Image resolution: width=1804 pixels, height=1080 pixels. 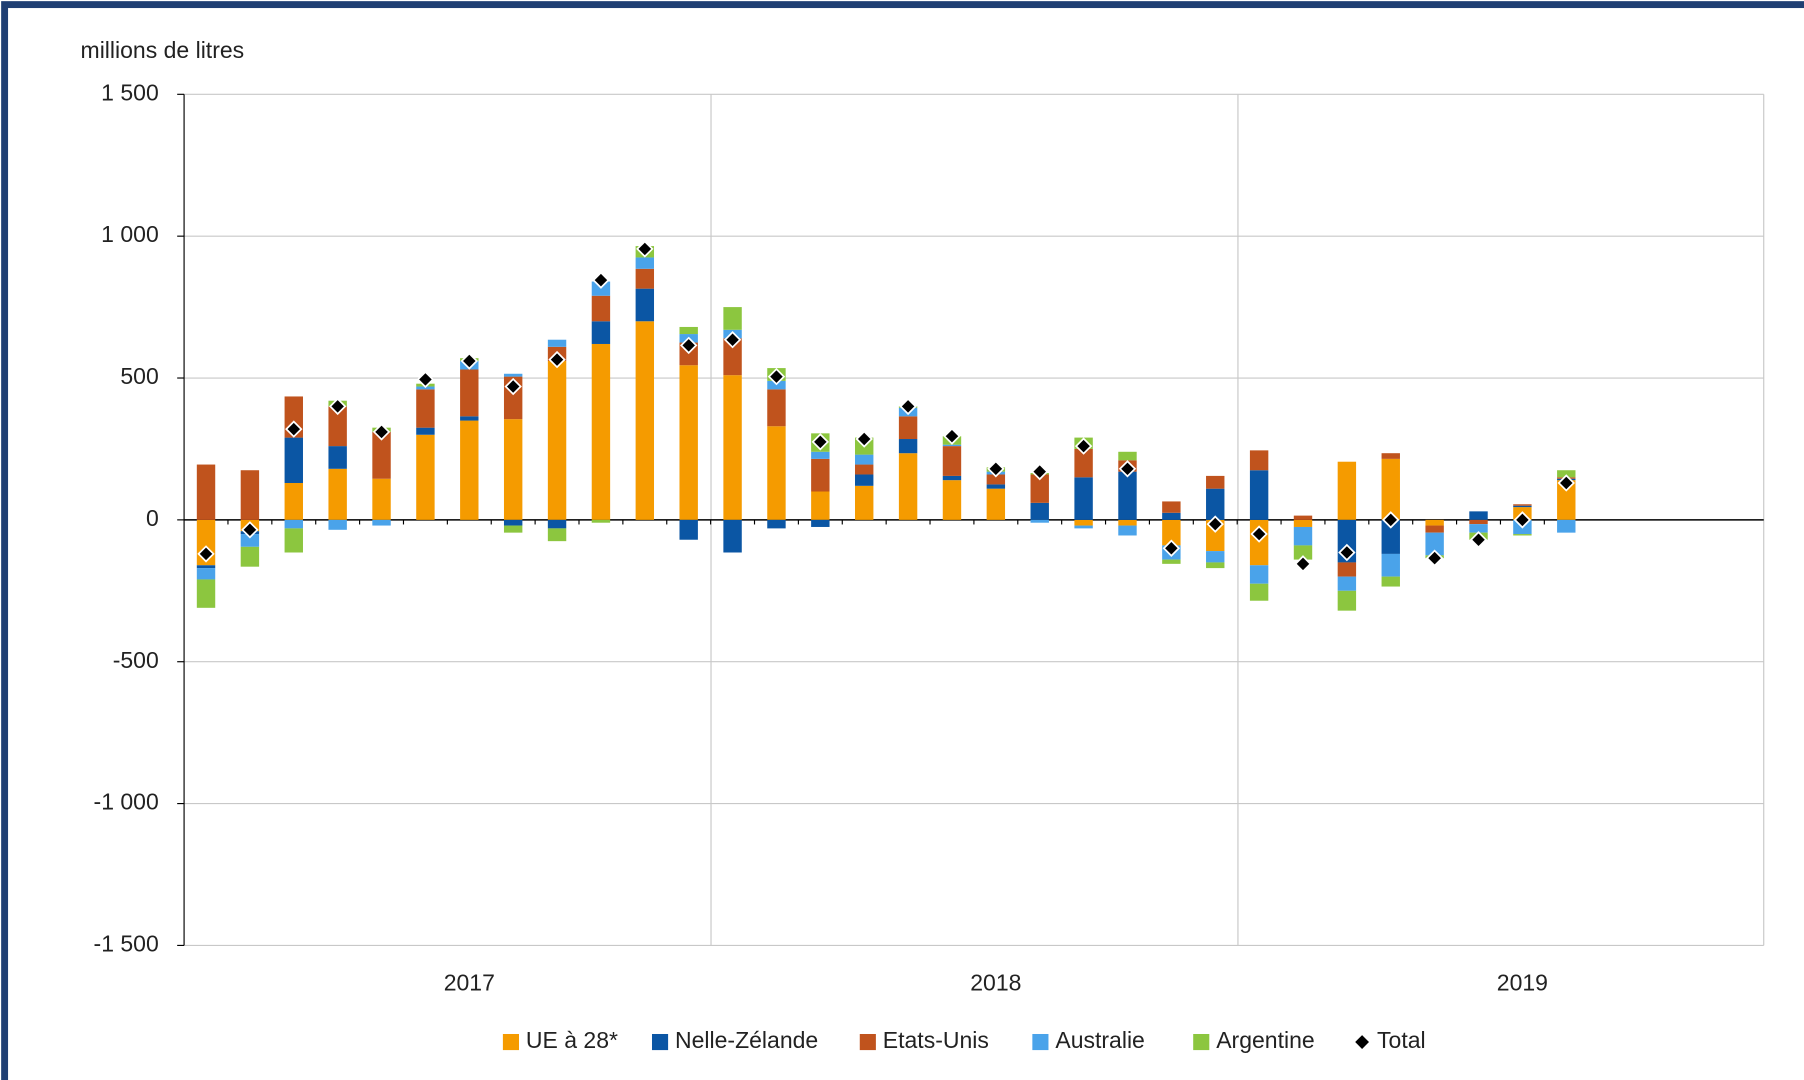 I want to click on x-tick-label: 2019, so click(x=1522, y=983).